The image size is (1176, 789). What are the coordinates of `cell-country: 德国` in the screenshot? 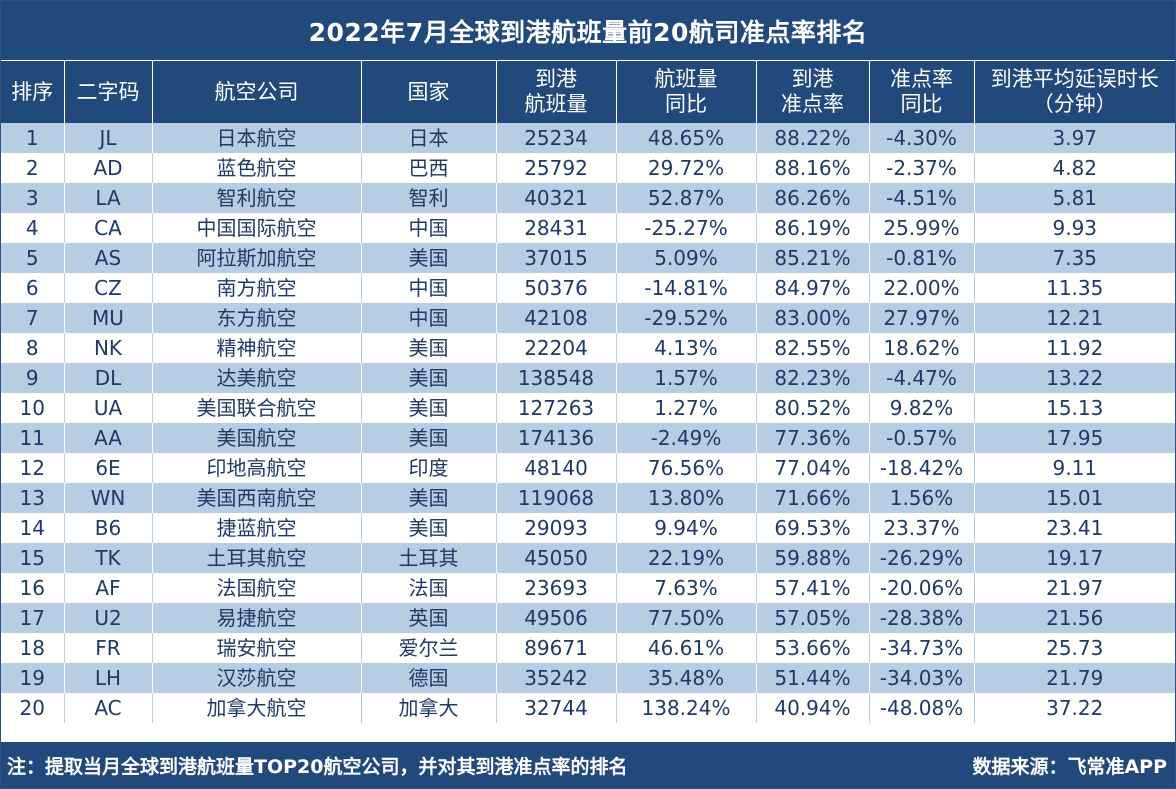 It's located at (428, 678).